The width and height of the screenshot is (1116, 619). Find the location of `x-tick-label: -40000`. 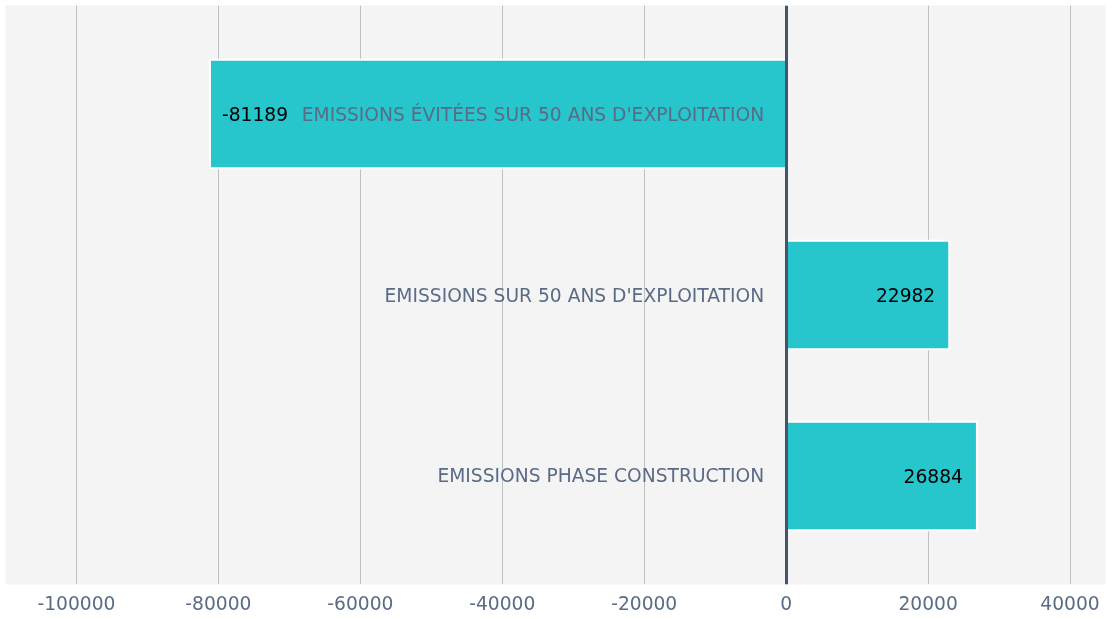

x-tick-label: -40000 is located at coordinates (502, 603).